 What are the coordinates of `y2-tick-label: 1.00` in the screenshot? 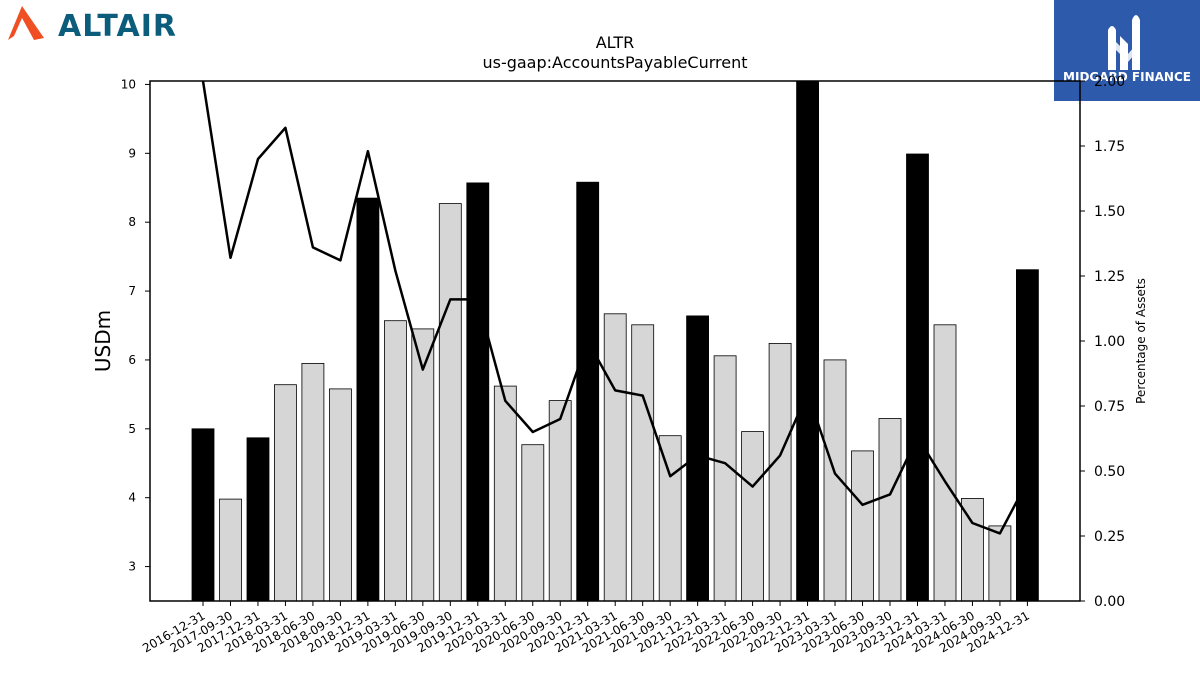 It's located at (1109, 342).